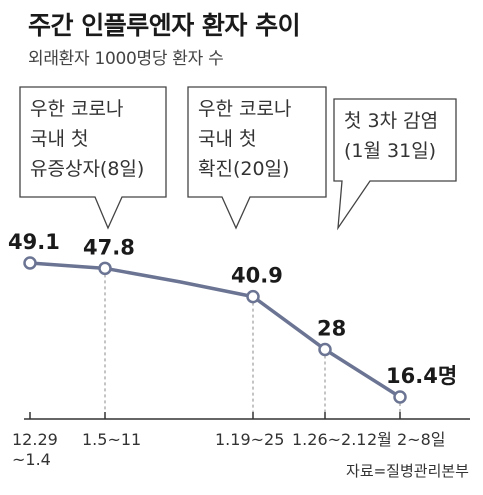 This screenshot has height=495, width=483. Describe the element at coordinates (407, 471) in the screenshot. I see `source-note: 자료=질병관리본부` at that location.